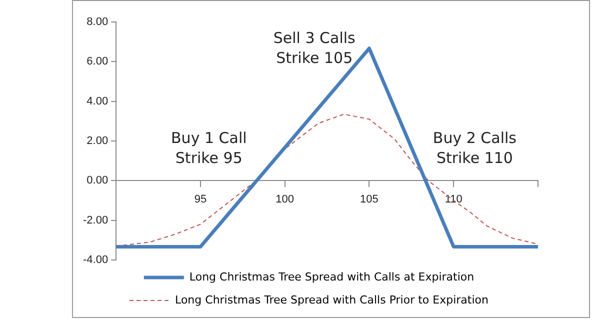  I want to click on x-tick-label: 95, so click(200, 199).